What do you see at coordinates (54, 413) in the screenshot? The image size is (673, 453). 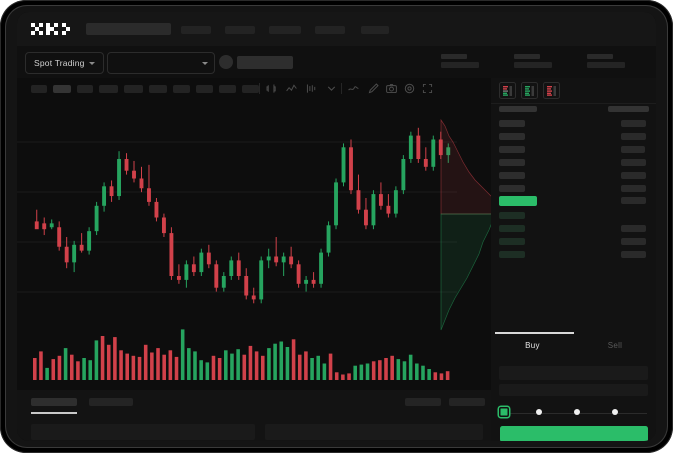 I see `active-tab-underline` at bounding box center [54, 413].